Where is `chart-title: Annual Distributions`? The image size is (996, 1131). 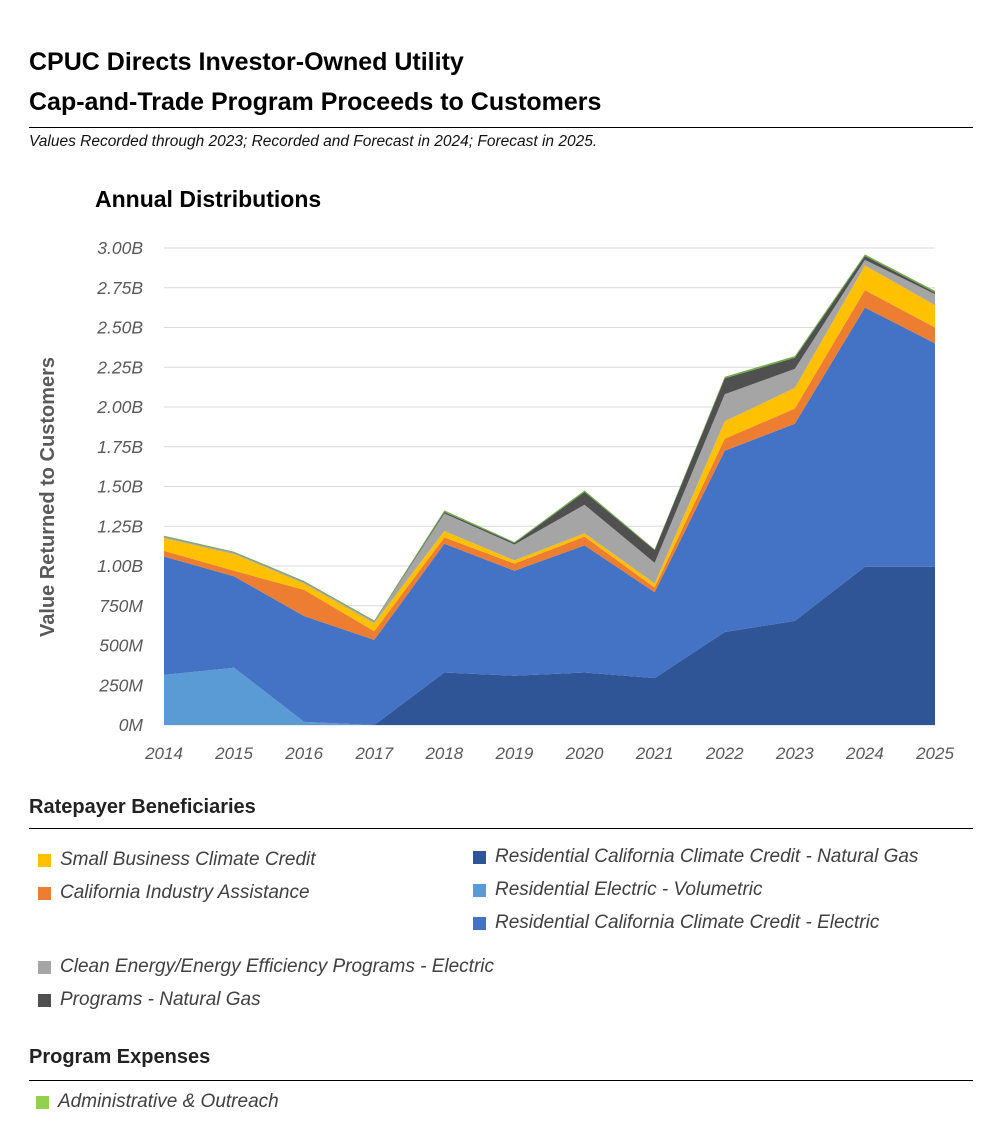
chart-title: Annual Distributions is located at coordinates (208, 199).